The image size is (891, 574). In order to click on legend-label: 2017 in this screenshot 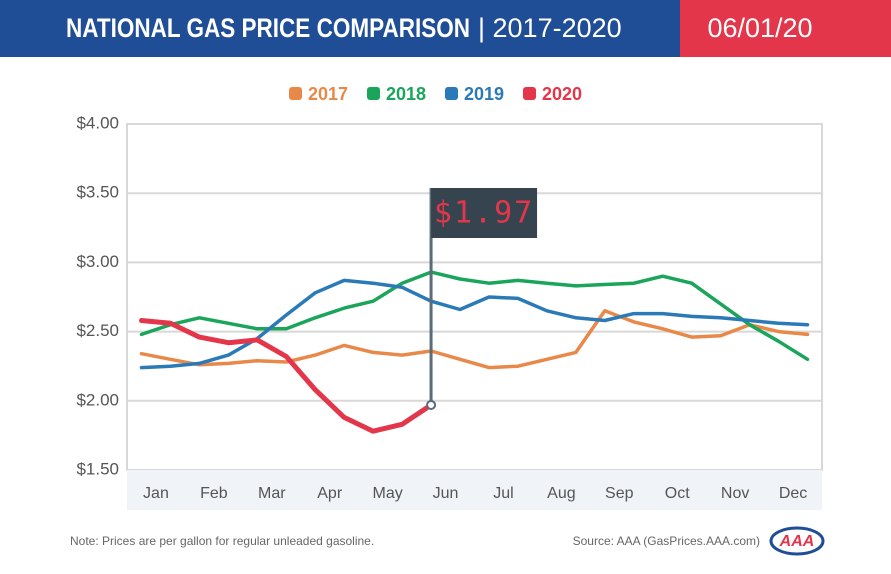, I will do `click(328, 94)`.